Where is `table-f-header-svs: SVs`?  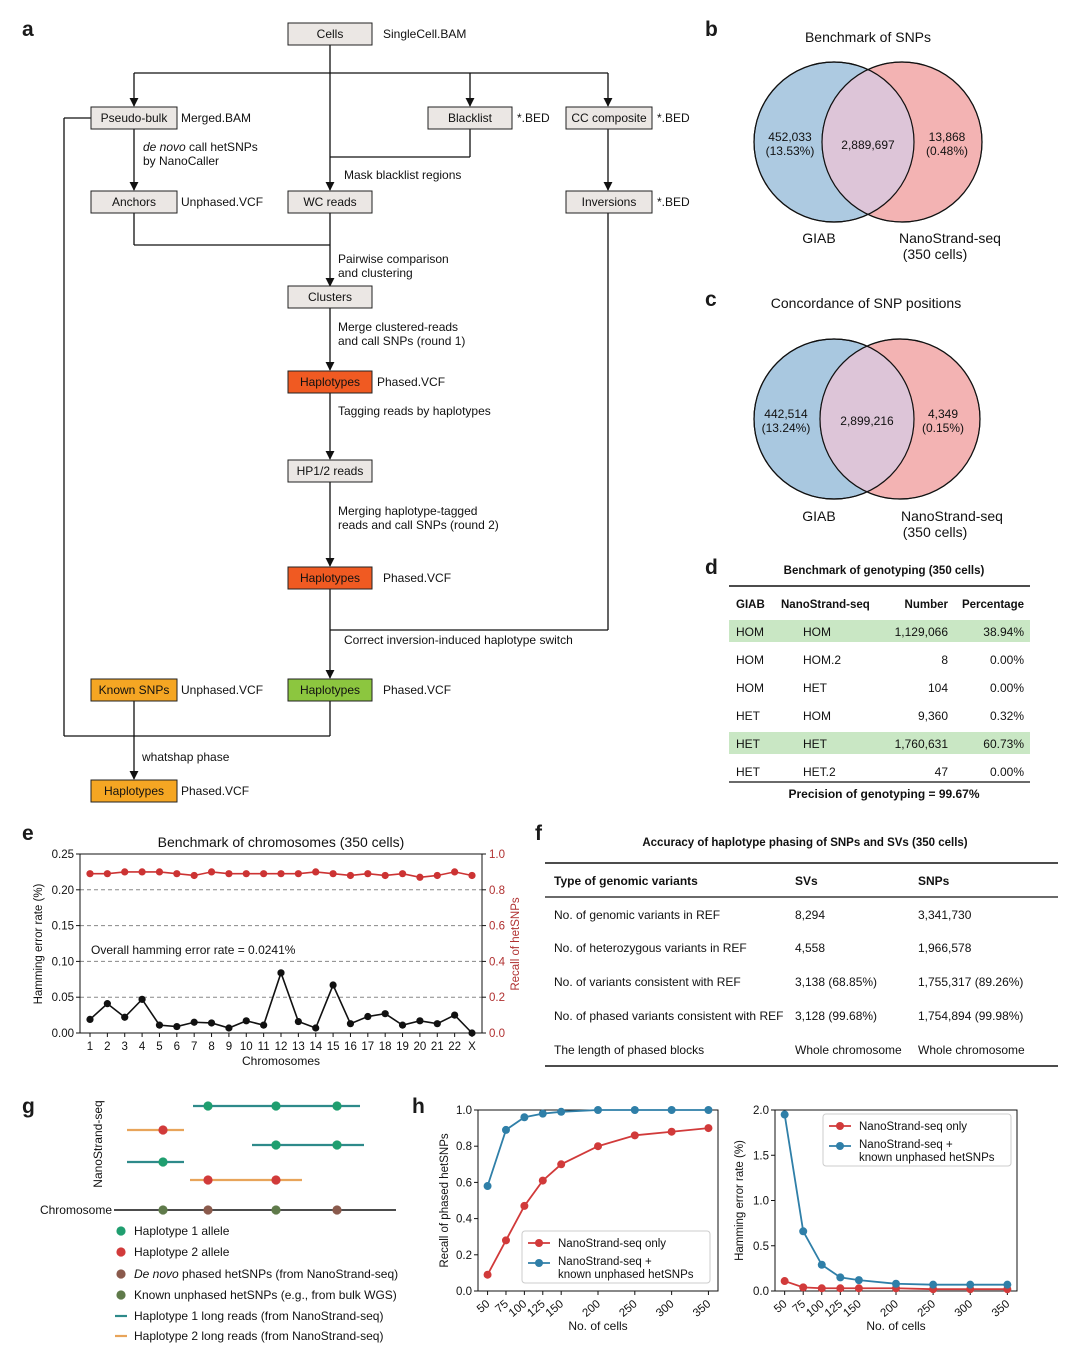
table-f-header-svs: SVs is located at coordinates (806, 881).